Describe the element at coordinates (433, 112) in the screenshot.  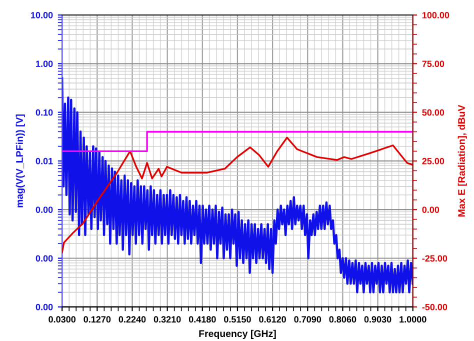
I see `y2-tick-label: 50.00` at that location.